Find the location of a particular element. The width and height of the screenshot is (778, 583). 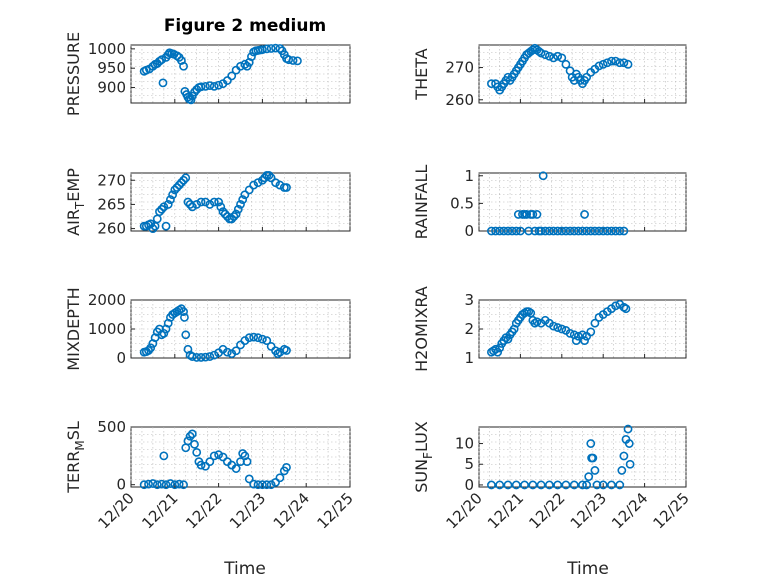

panel-6: 1 2 3 H2OMIXRA is located at coordinates (549, 329).